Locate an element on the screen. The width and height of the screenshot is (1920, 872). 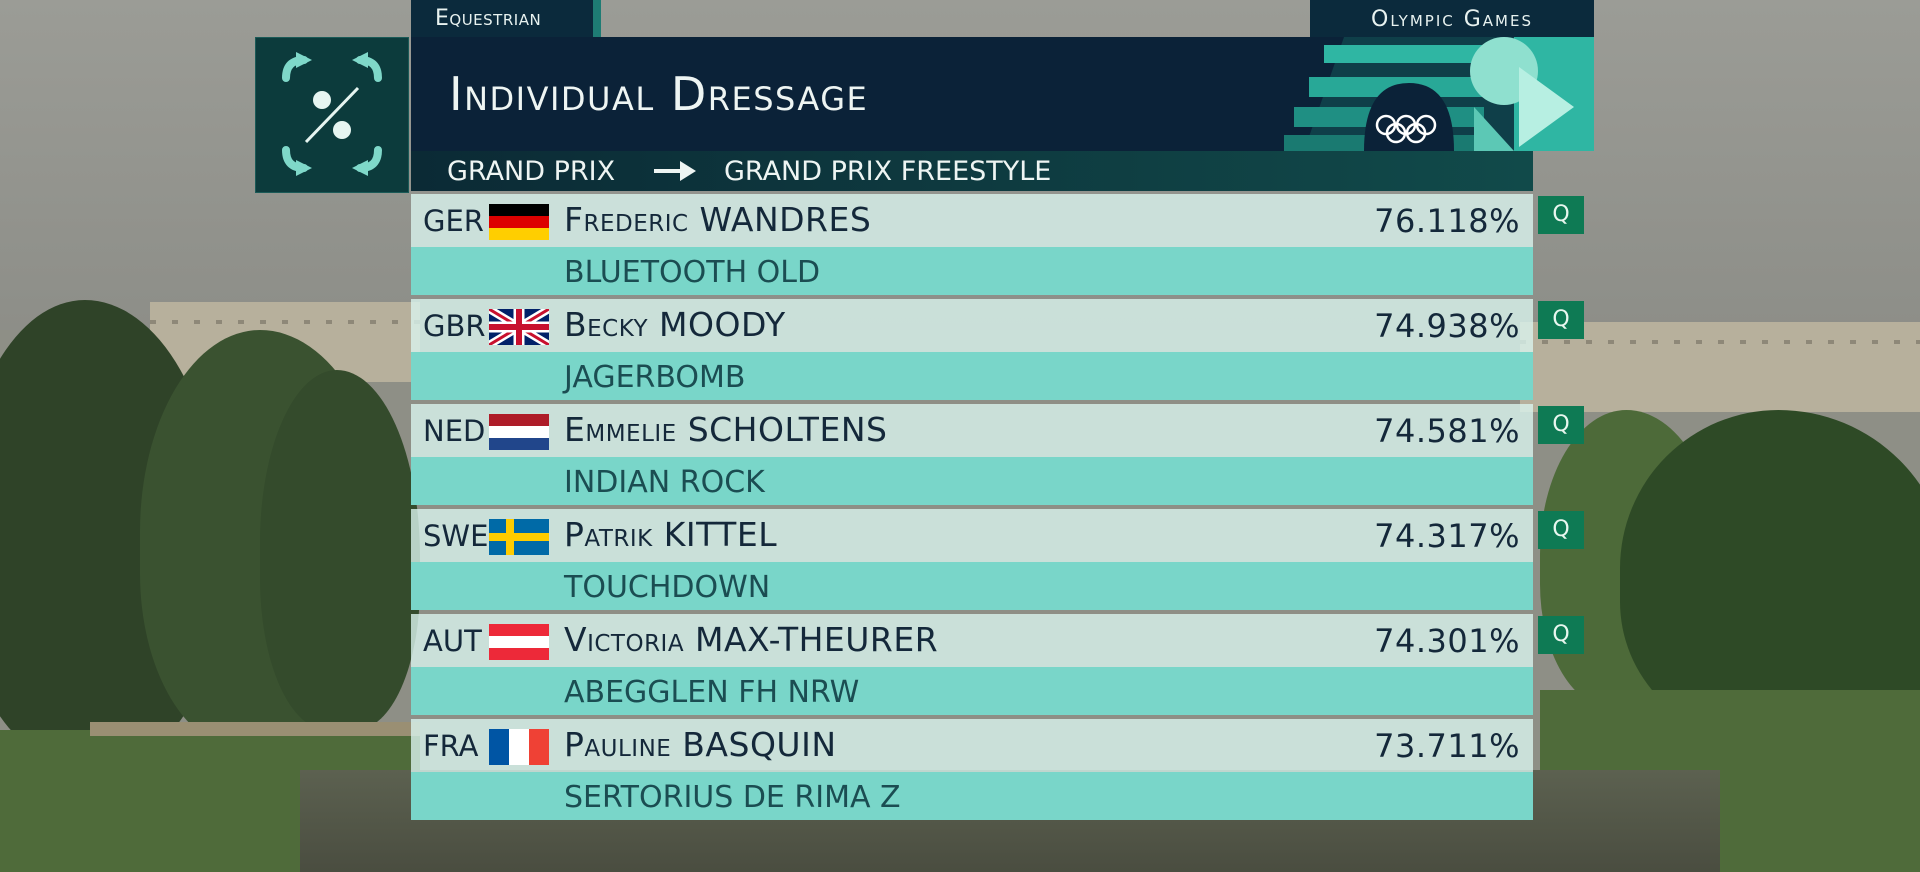
rider-name: Frederic WANDRES is located at coordinates (718, 219).